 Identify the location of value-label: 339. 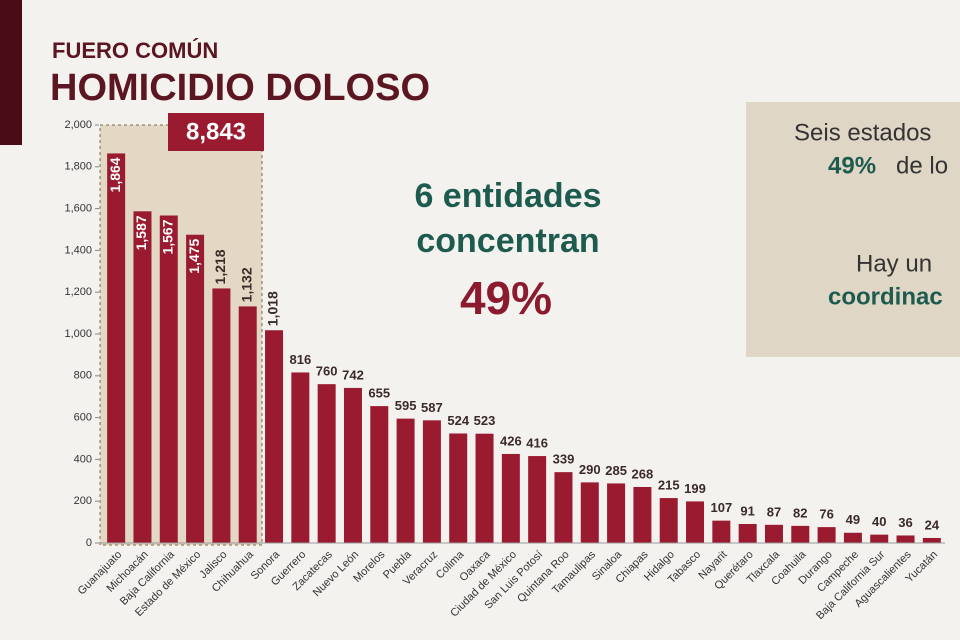
(564, 459).